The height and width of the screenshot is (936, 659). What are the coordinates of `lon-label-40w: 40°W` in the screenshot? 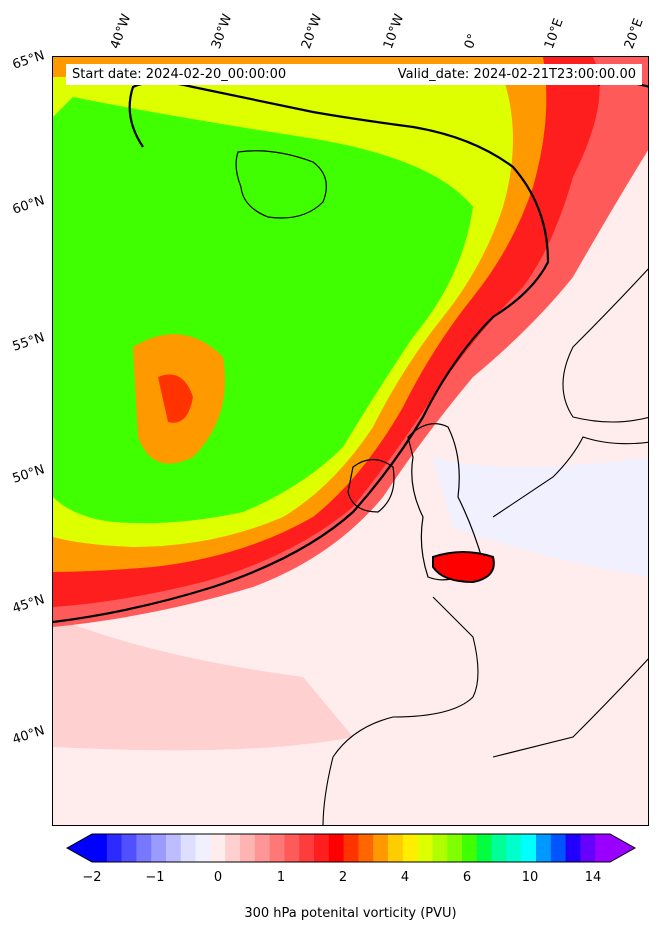 It's located at (121, 31).